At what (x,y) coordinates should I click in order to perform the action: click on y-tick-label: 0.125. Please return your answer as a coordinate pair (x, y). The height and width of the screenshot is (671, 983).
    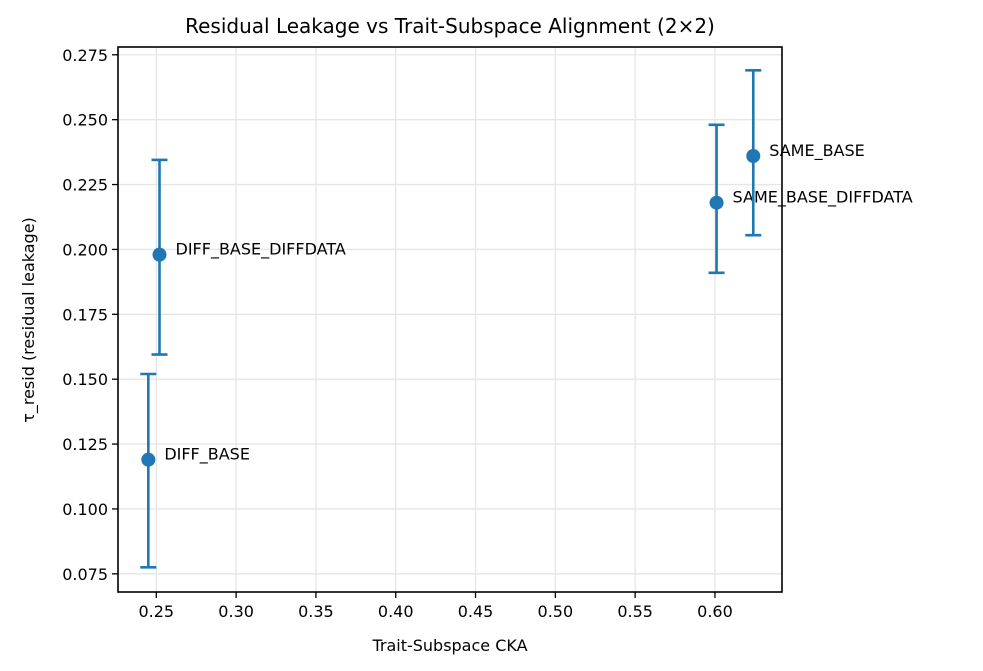
    Looking at the image, I should click on (85, 444).